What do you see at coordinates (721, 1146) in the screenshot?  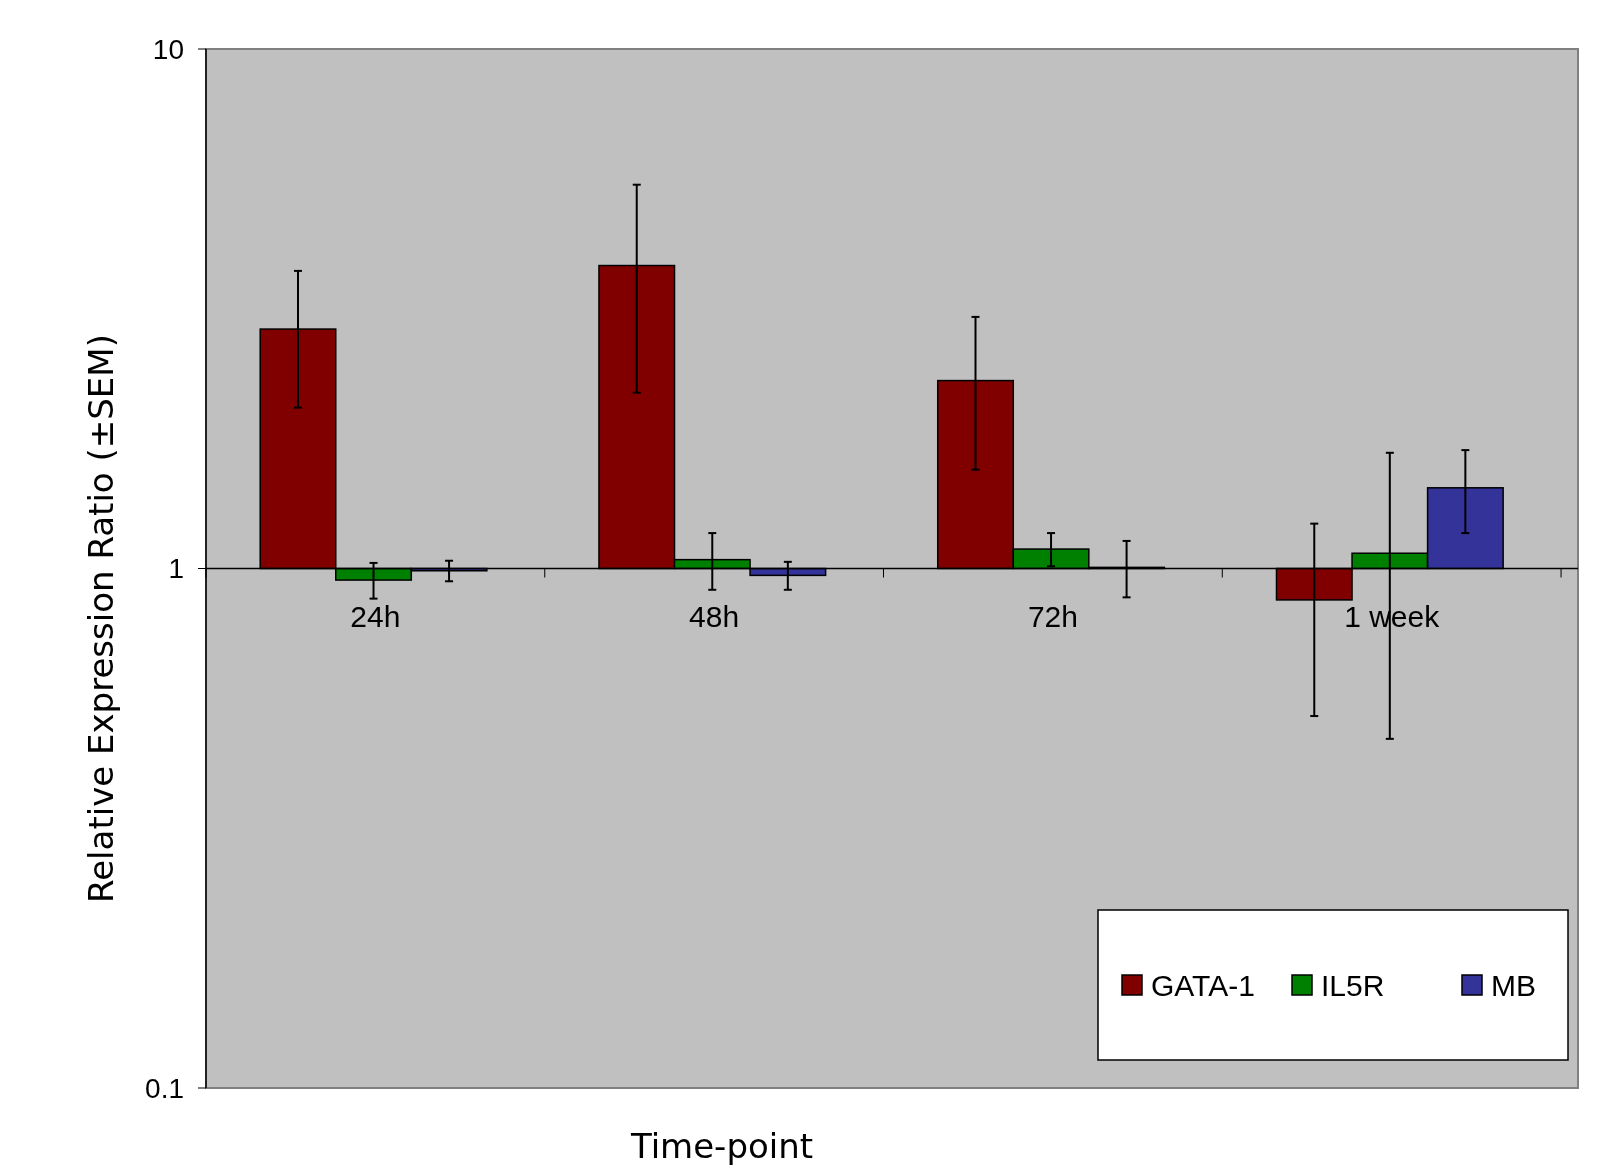 I see `x-axis-title: Time-point` at bounding box center [721, 1146].